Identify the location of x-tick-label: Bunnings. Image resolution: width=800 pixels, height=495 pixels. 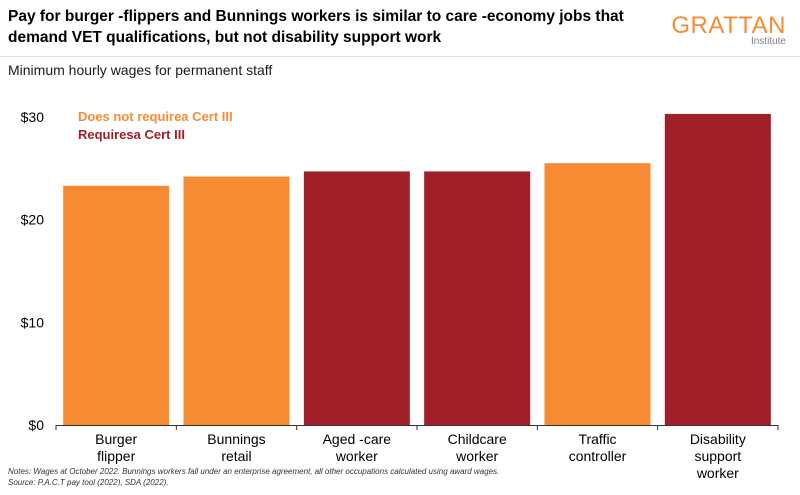
(236, 439).